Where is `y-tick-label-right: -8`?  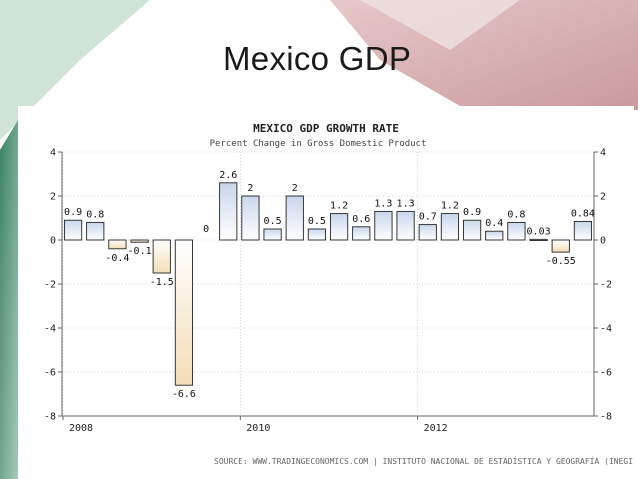
y-tick-label-right: -8 is located at coordinates (606, 417).